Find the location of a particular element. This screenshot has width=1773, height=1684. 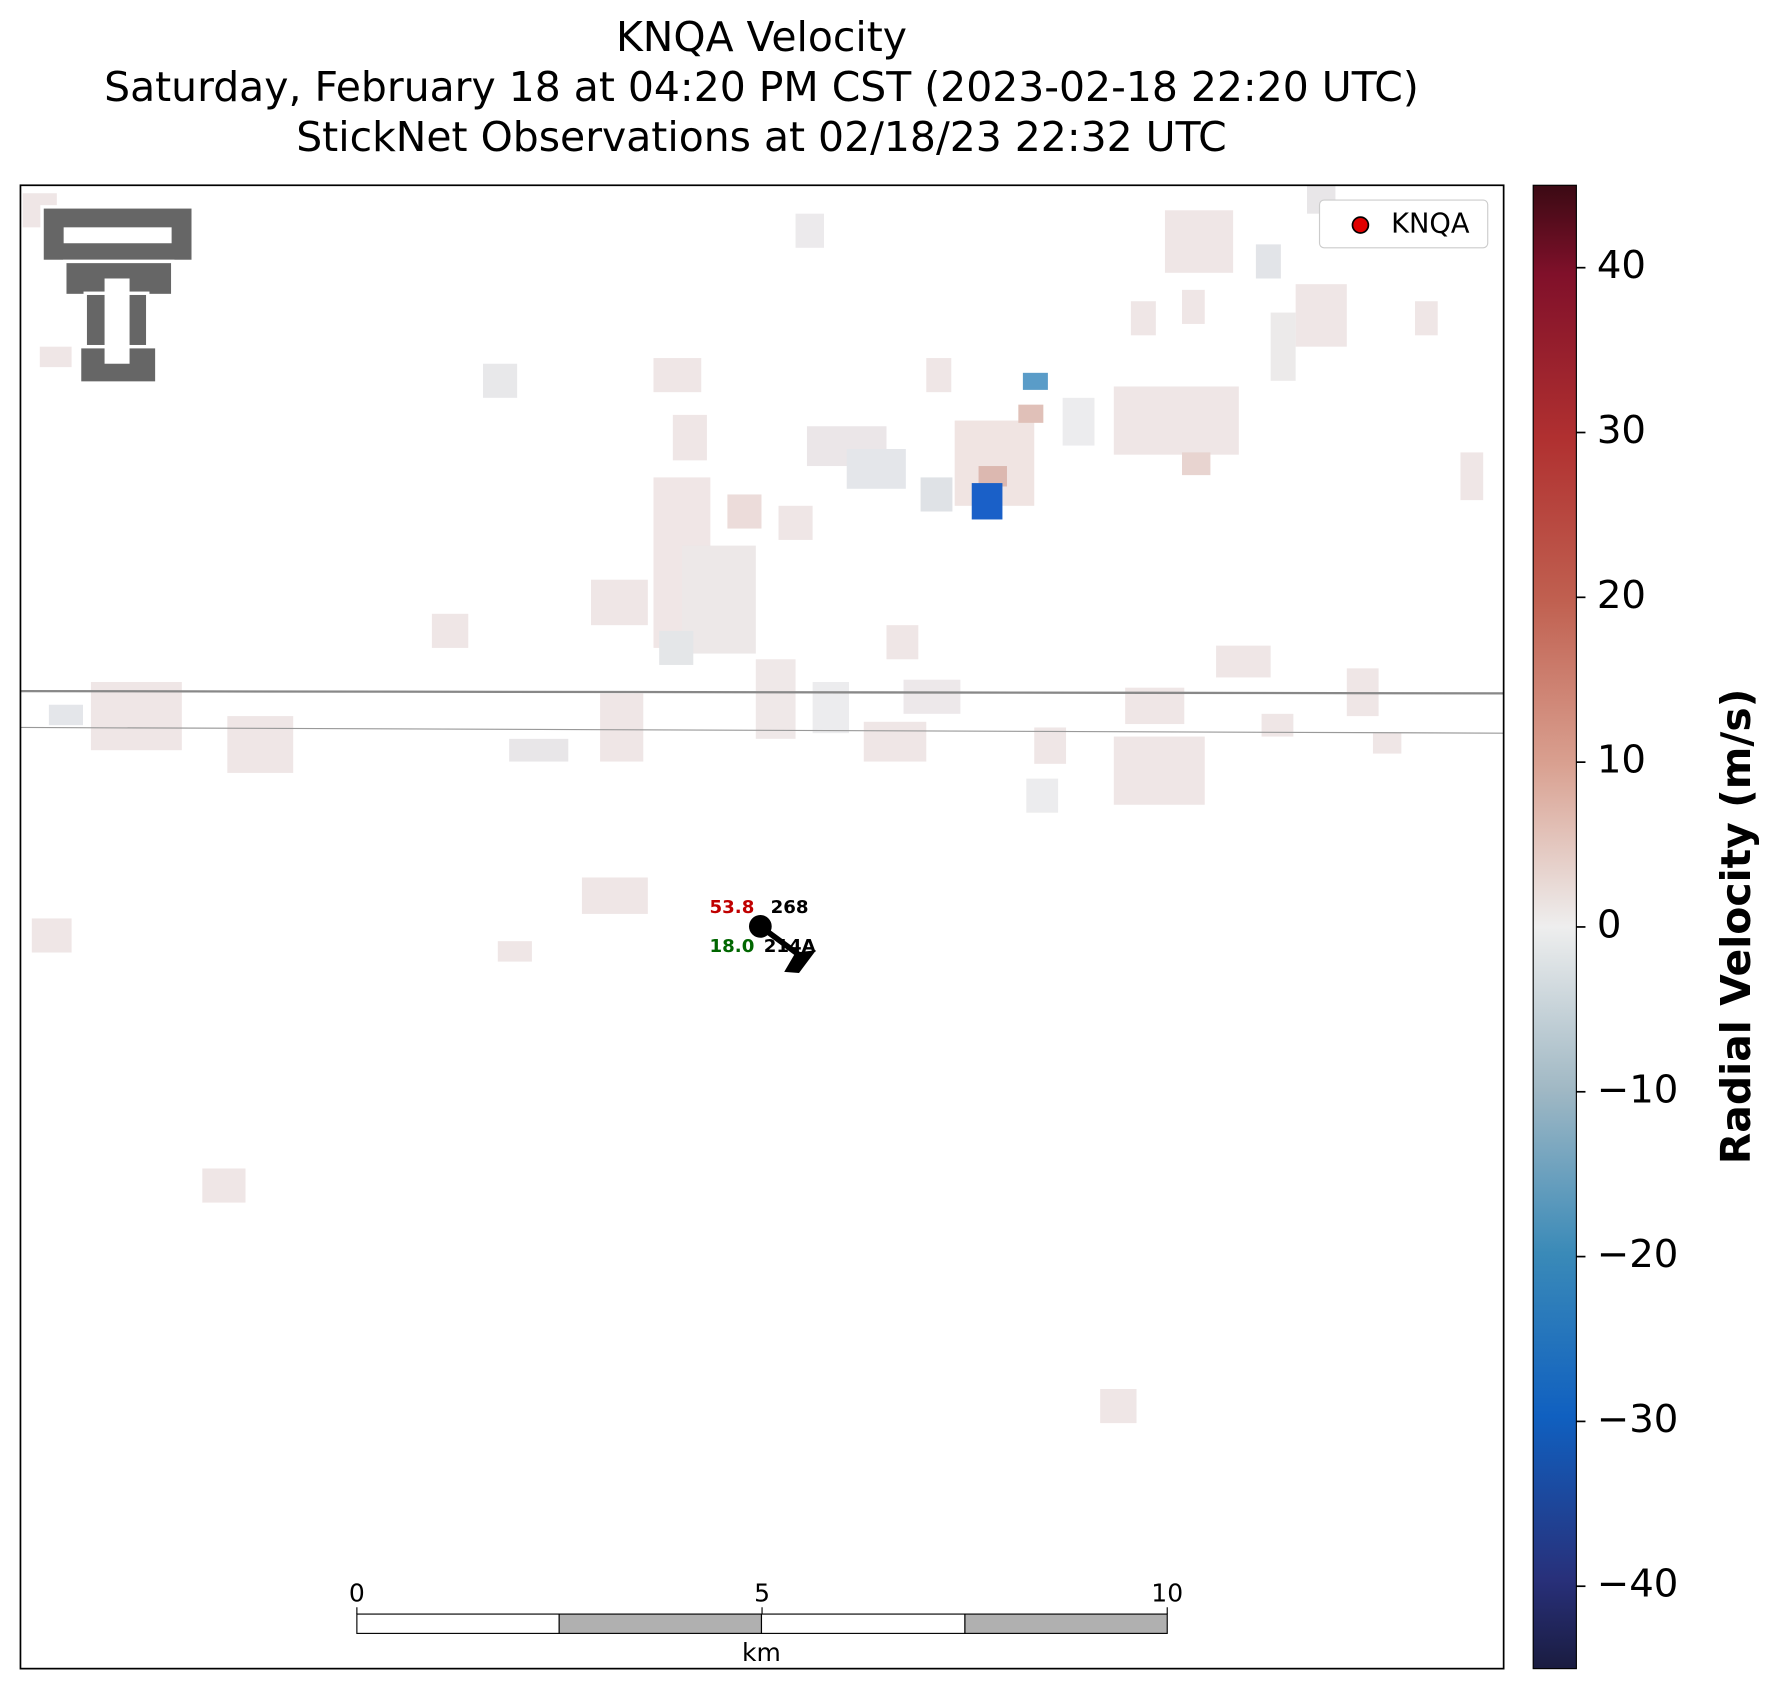

station-id: 214A is located at coordinates (790, 946).